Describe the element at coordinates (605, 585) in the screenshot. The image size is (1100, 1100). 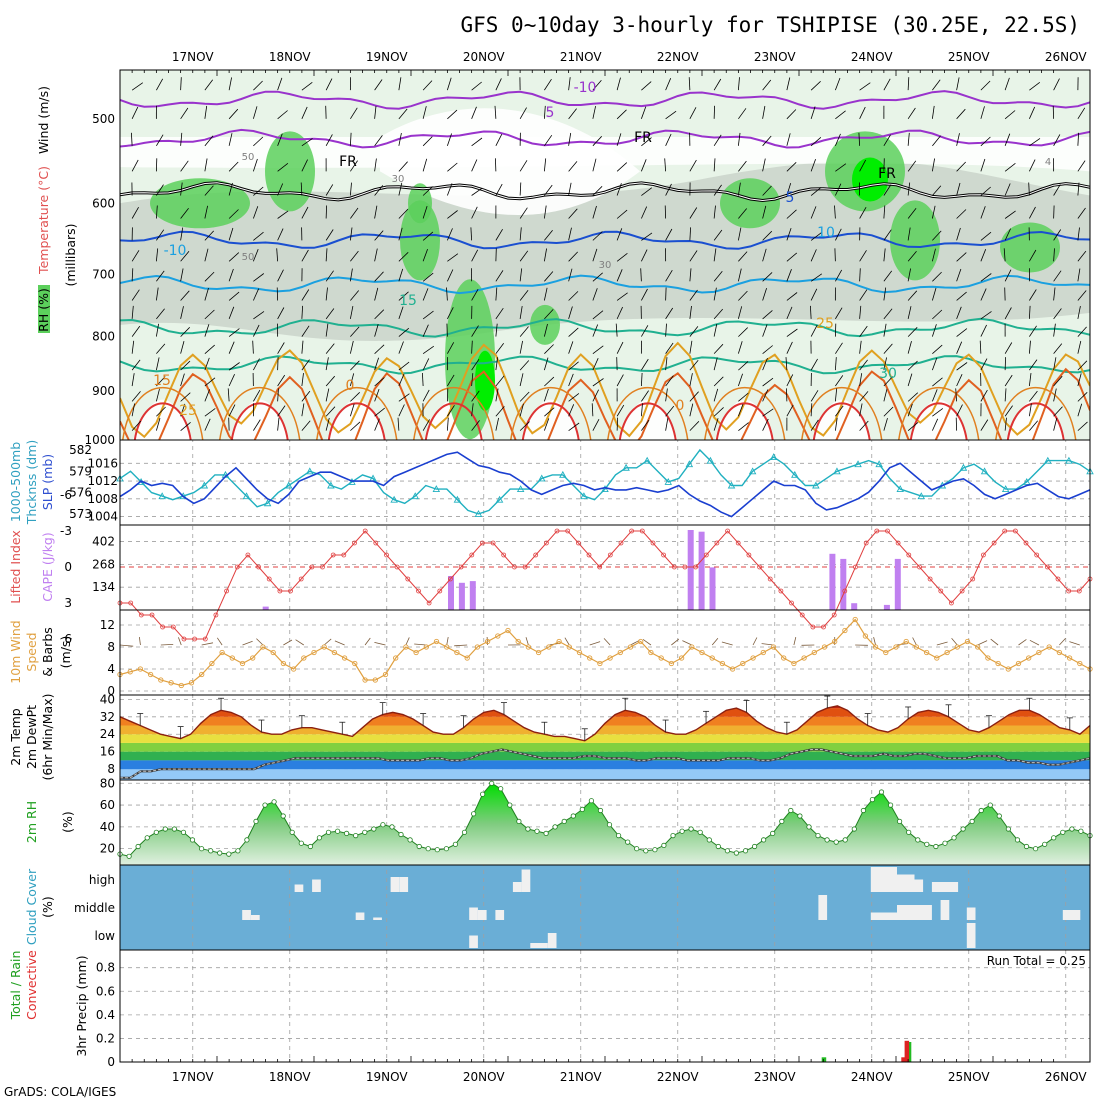
I see `lifted-index-line` at that location.